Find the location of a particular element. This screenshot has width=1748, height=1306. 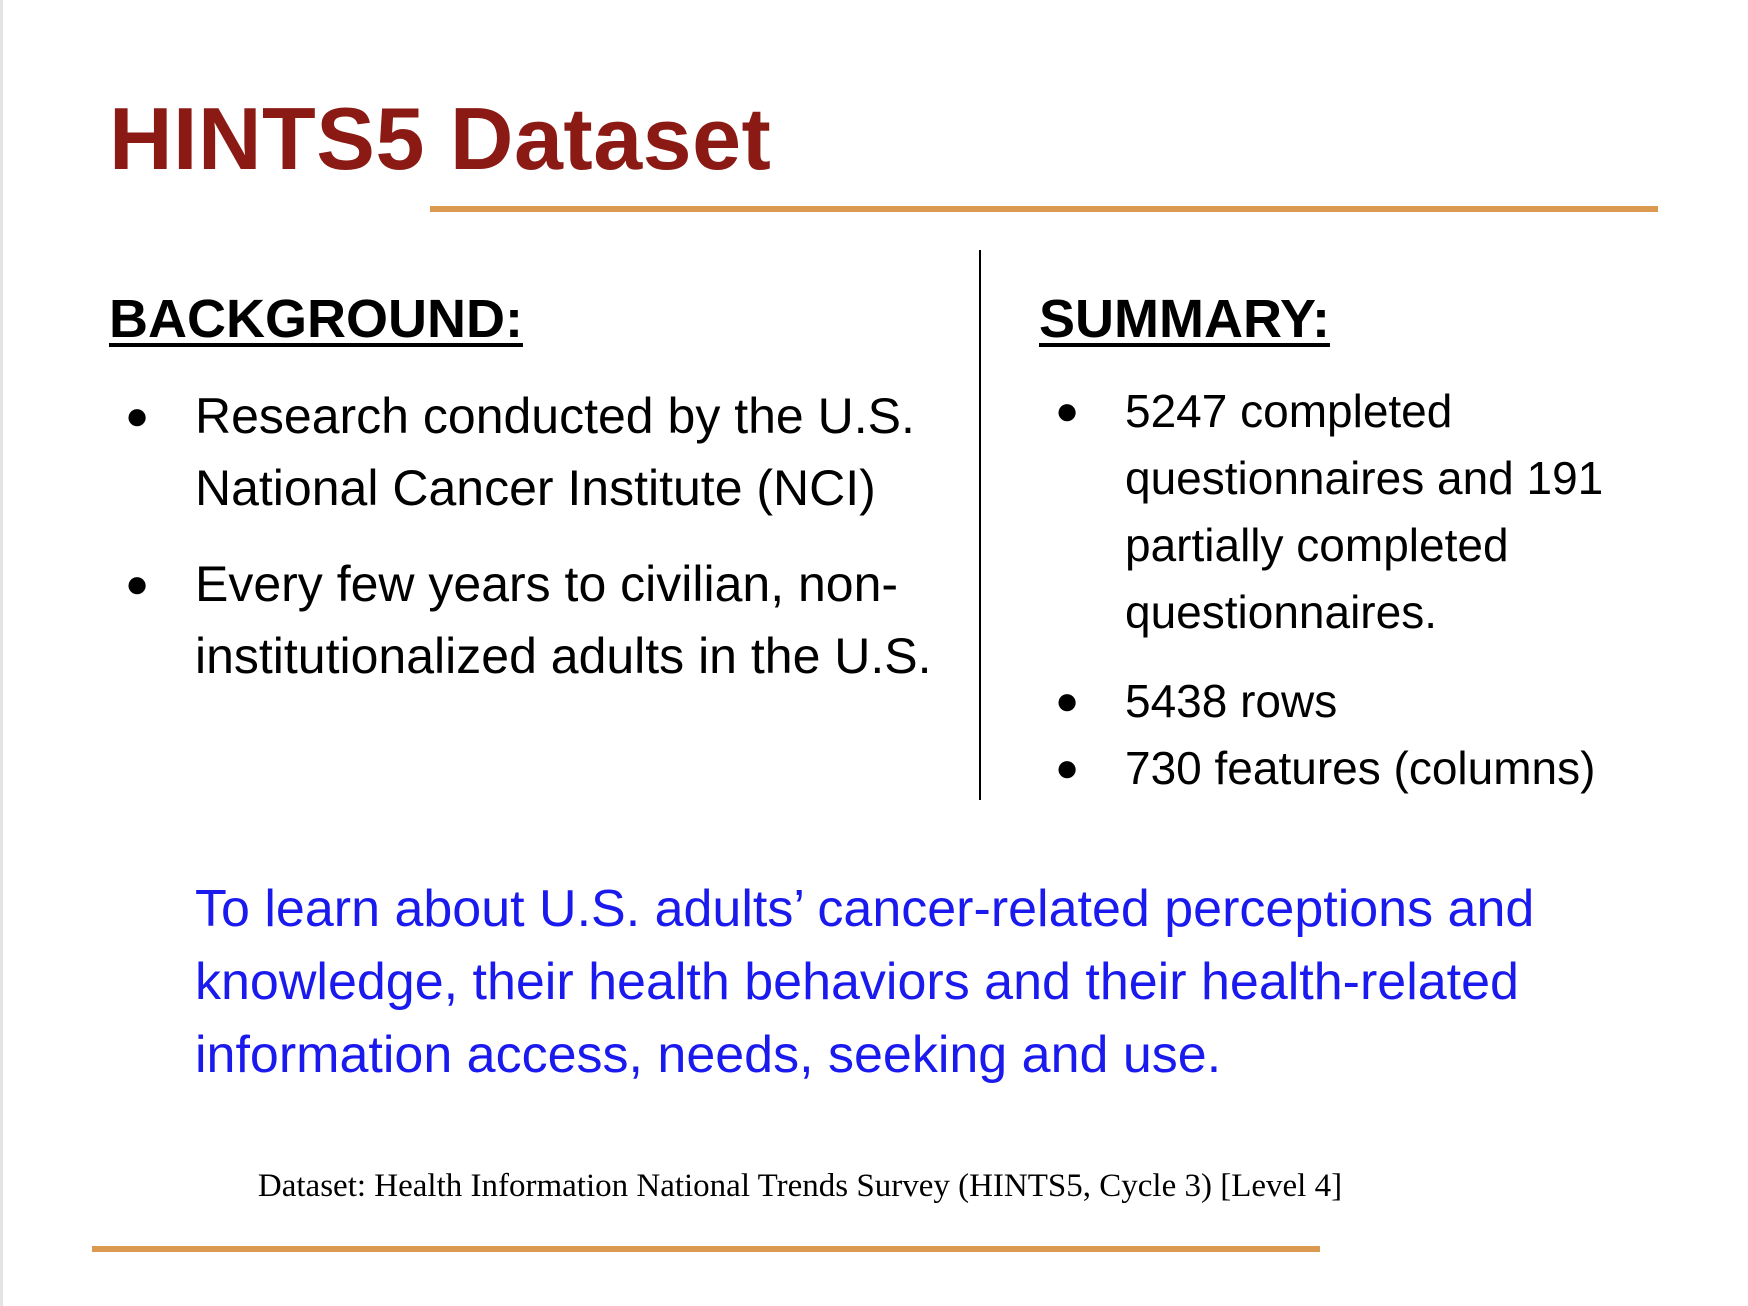

summary-item-text: 5438 rows is located at coordinates (1231, 701).